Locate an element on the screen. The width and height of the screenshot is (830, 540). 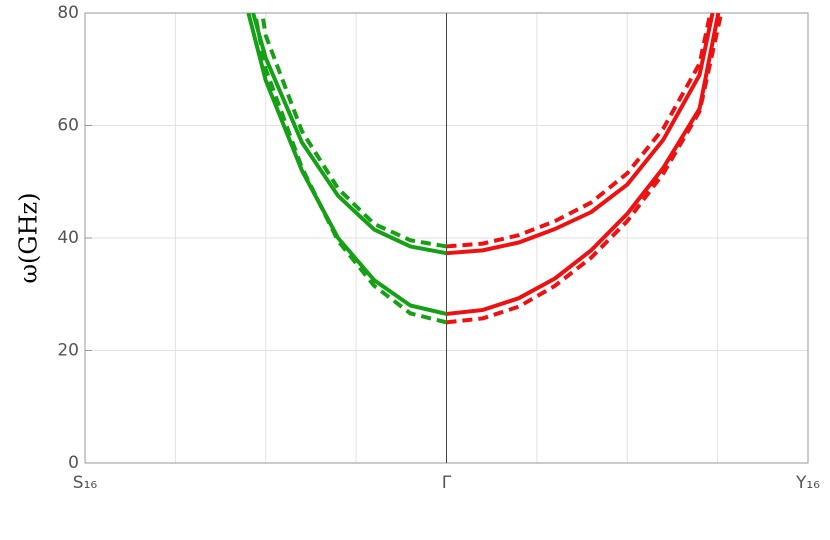
x-tick-label: S₁₆ is located at coordinates (85, 483).